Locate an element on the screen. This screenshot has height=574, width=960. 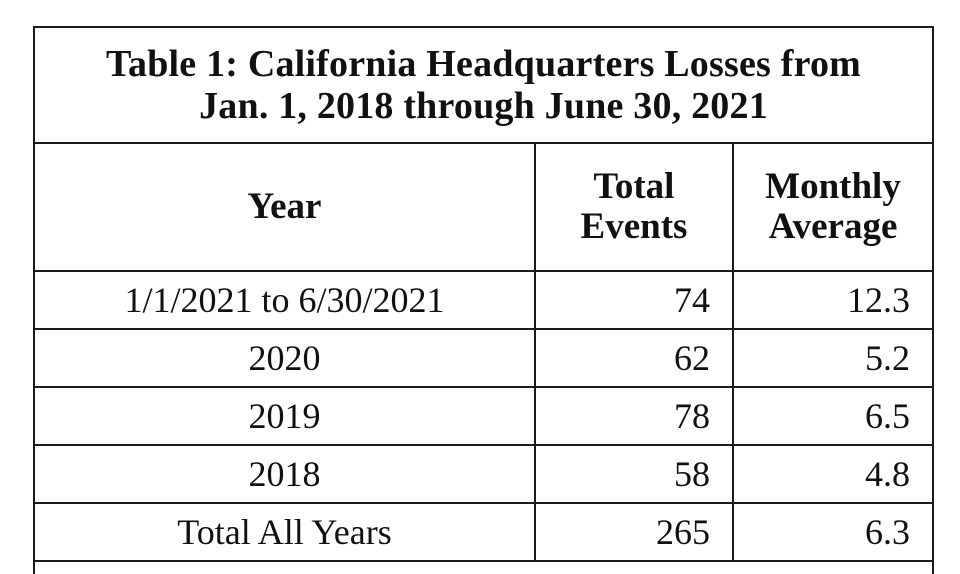
table-tail-cell is located at coordinates (483, 567).